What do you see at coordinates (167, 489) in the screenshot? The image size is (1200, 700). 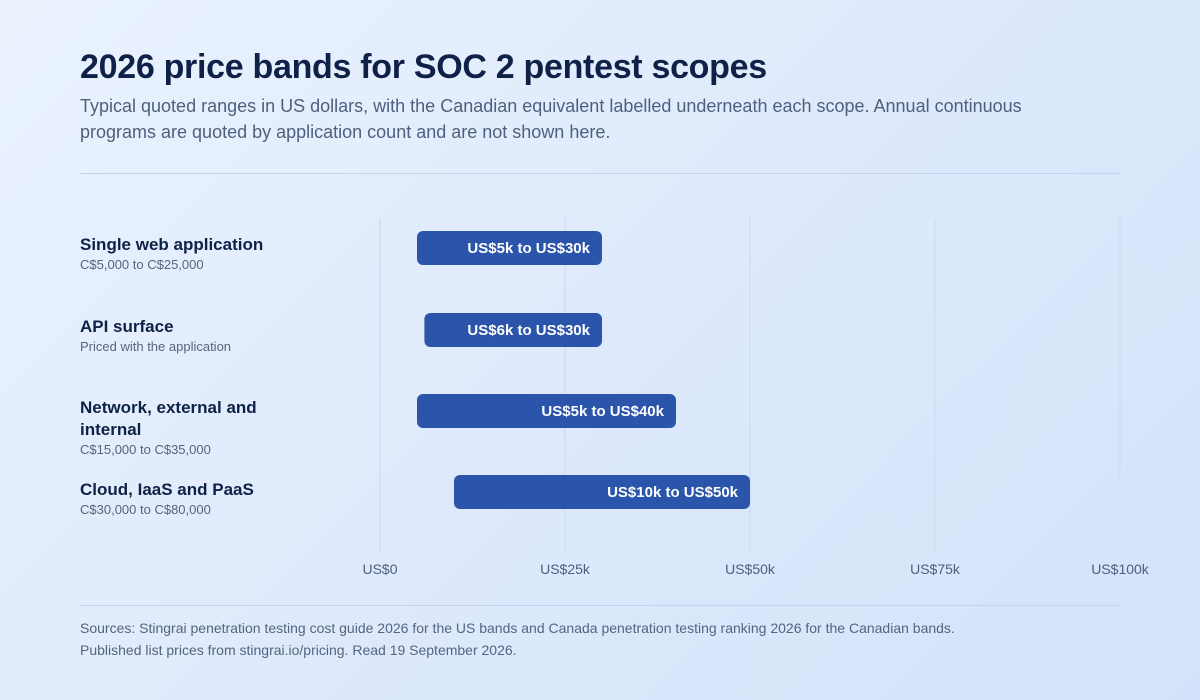 I see `row-label: Cloud, IaaS and PaaS` at bounding box center [167, 489].